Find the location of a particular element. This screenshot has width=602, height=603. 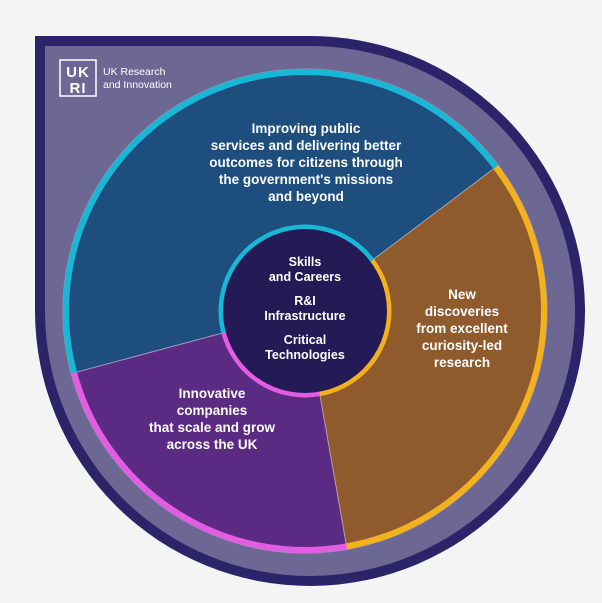

core-rim-companies is located at coordinates (271, 365).